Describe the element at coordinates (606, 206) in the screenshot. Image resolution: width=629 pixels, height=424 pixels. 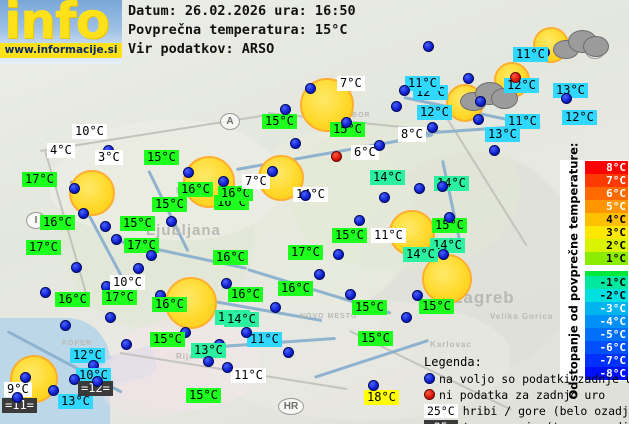
I see `scale-row: 5°C` at that location.